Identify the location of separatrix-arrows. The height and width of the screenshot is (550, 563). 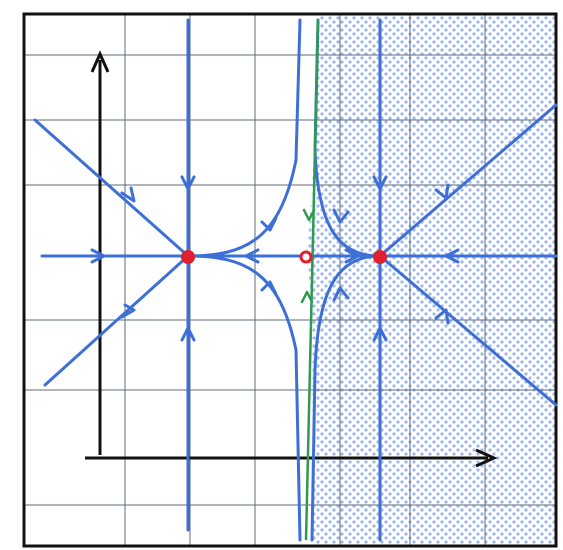
(308, 256).